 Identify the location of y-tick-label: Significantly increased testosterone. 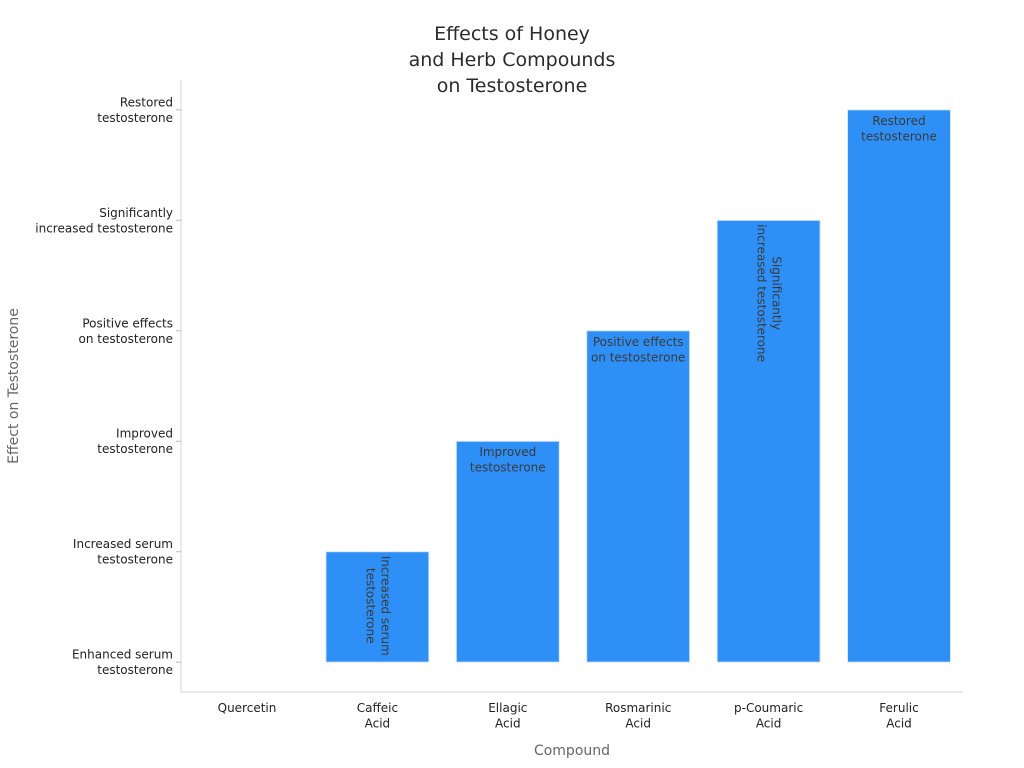
(104, 221).